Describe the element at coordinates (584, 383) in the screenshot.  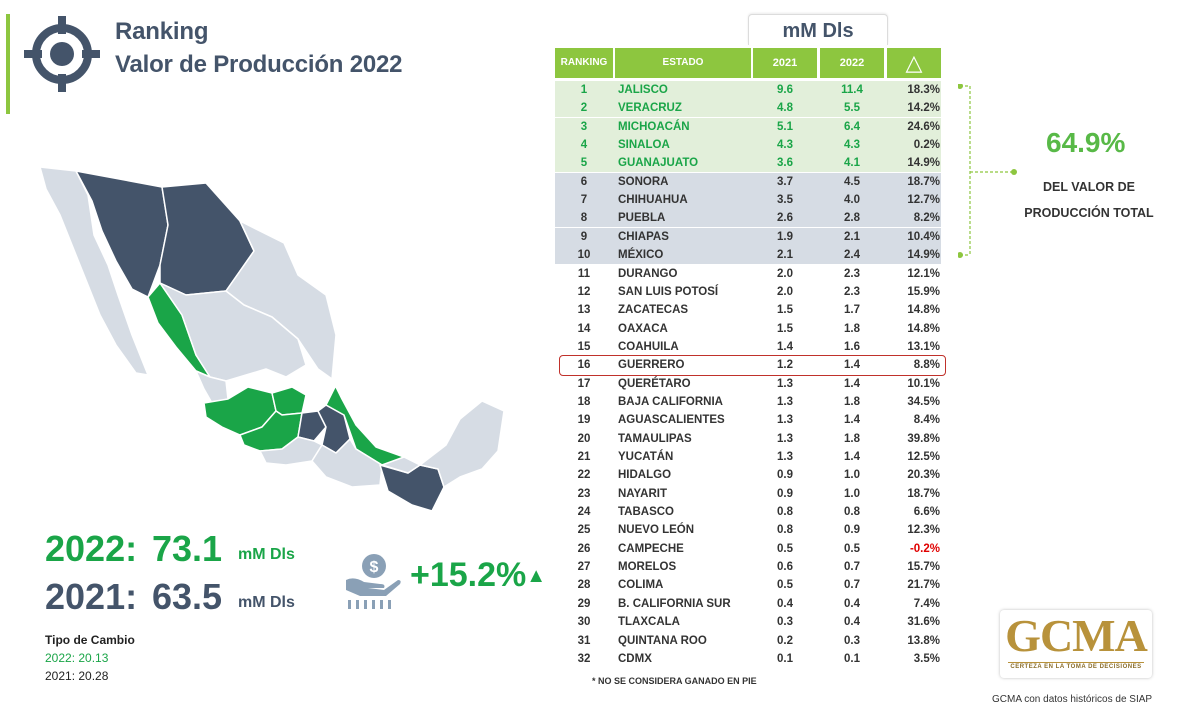
I see `cell-rank: 17` at that location.